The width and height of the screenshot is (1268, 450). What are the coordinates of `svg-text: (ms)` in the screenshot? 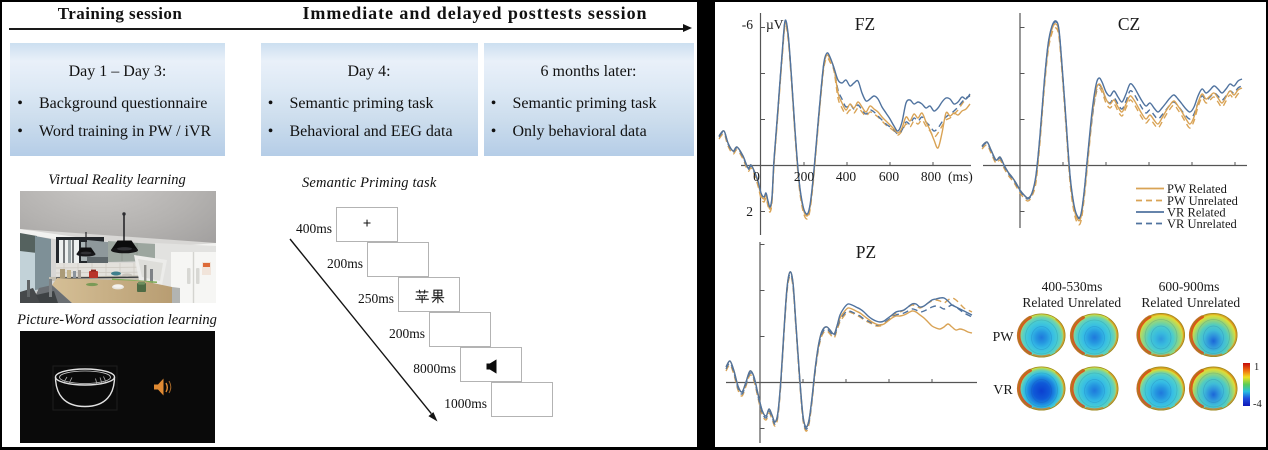 It's located at (960, 176).